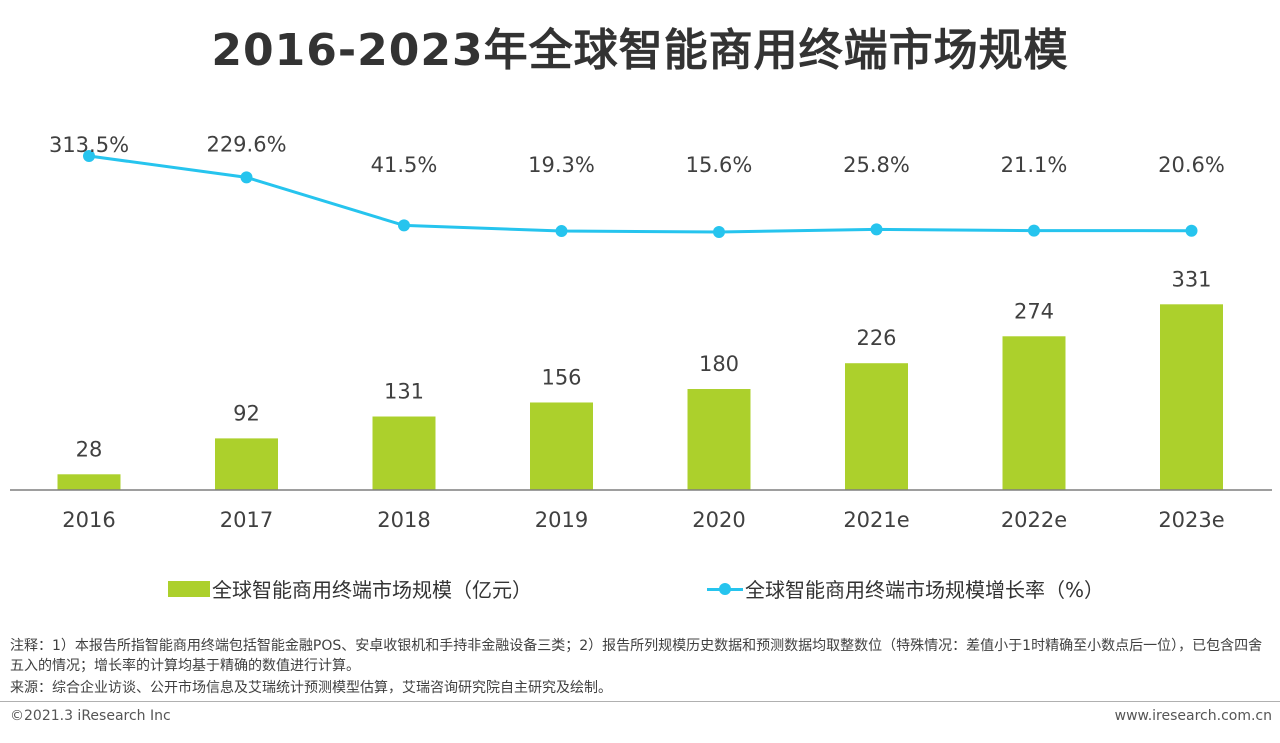 The image size is (1280, 743). What do you see at coordinates (89, 145) in the screenshot?
I see `growth-label-2016: 313.5%` at bounding box center [89, 145].